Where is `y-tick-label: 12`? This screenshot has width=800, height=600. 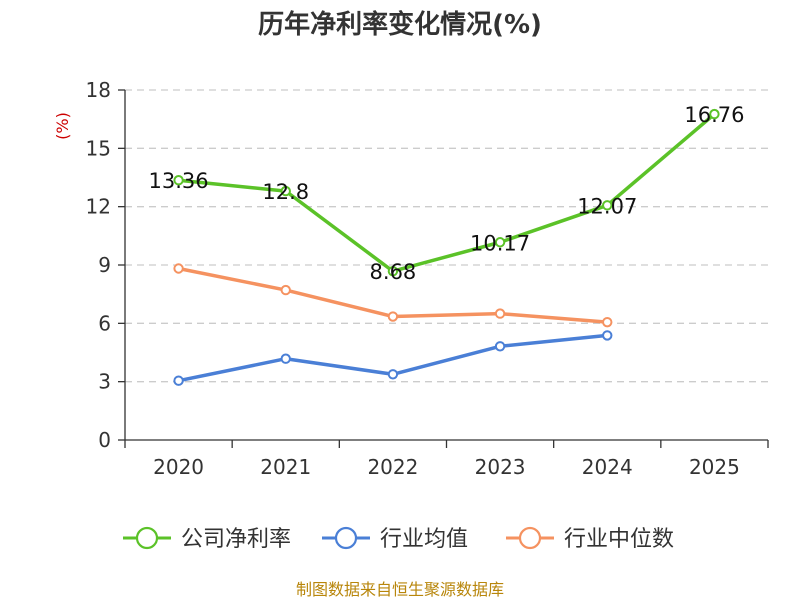 y-tick-label: 12 is located at coordinates (98, 207).